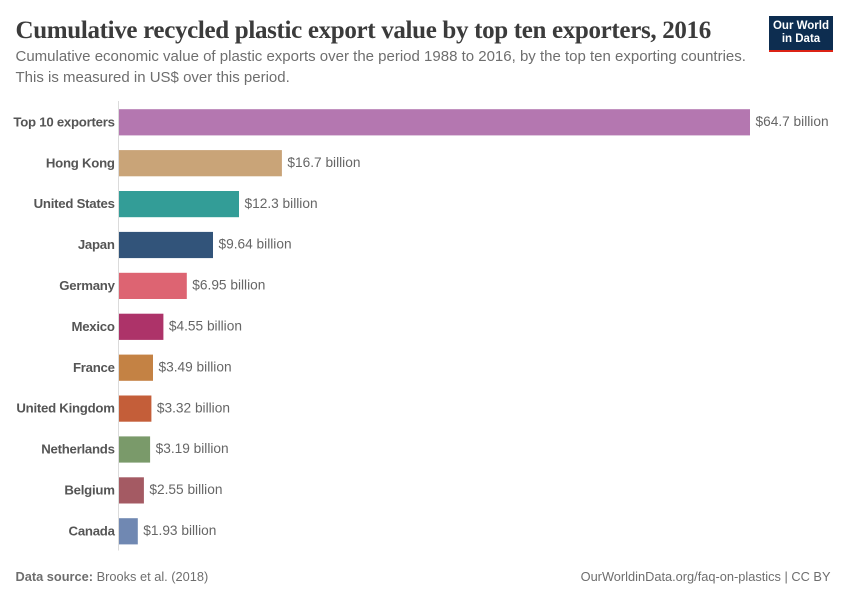 This screenshot has width=850, height=600. Describe the element at coordinates (179, 530) in the screenshot. I see `svg-text: $1.93 billion` at that location.